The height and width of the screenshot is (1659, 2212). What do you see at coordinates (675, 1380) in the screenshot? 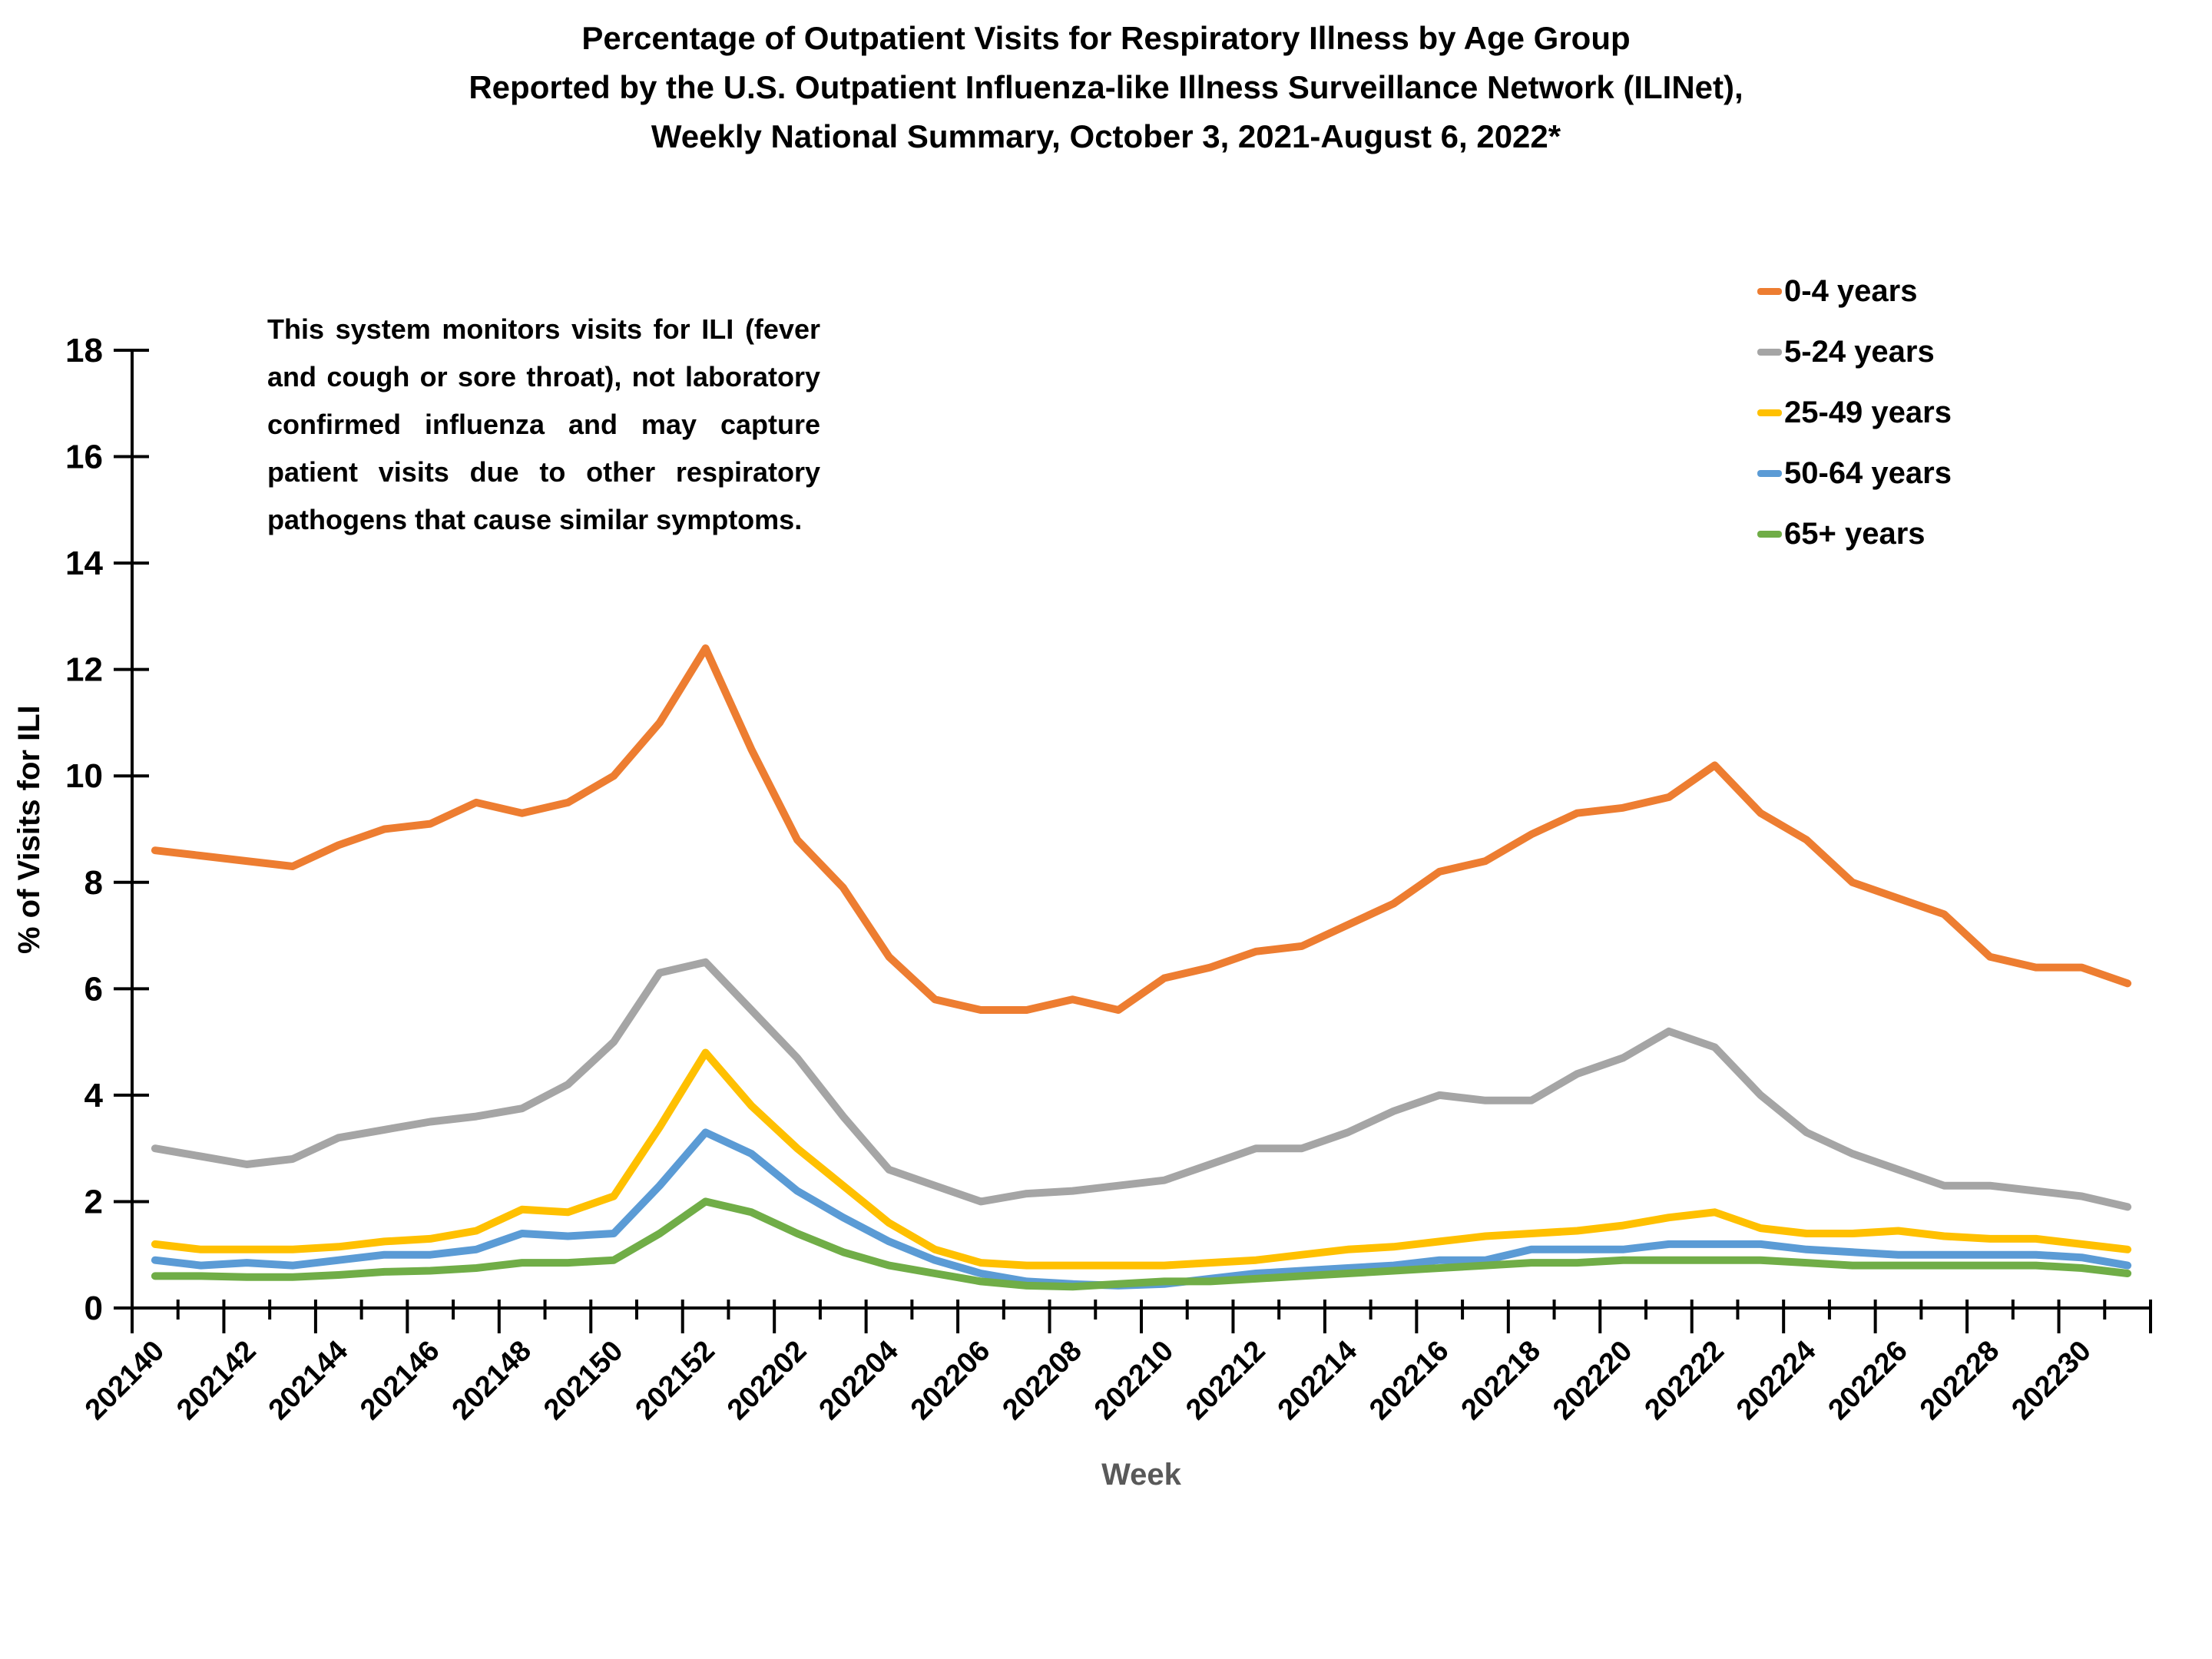
I see `x-tick-label: 202152` at bounding box center [675, 1380].